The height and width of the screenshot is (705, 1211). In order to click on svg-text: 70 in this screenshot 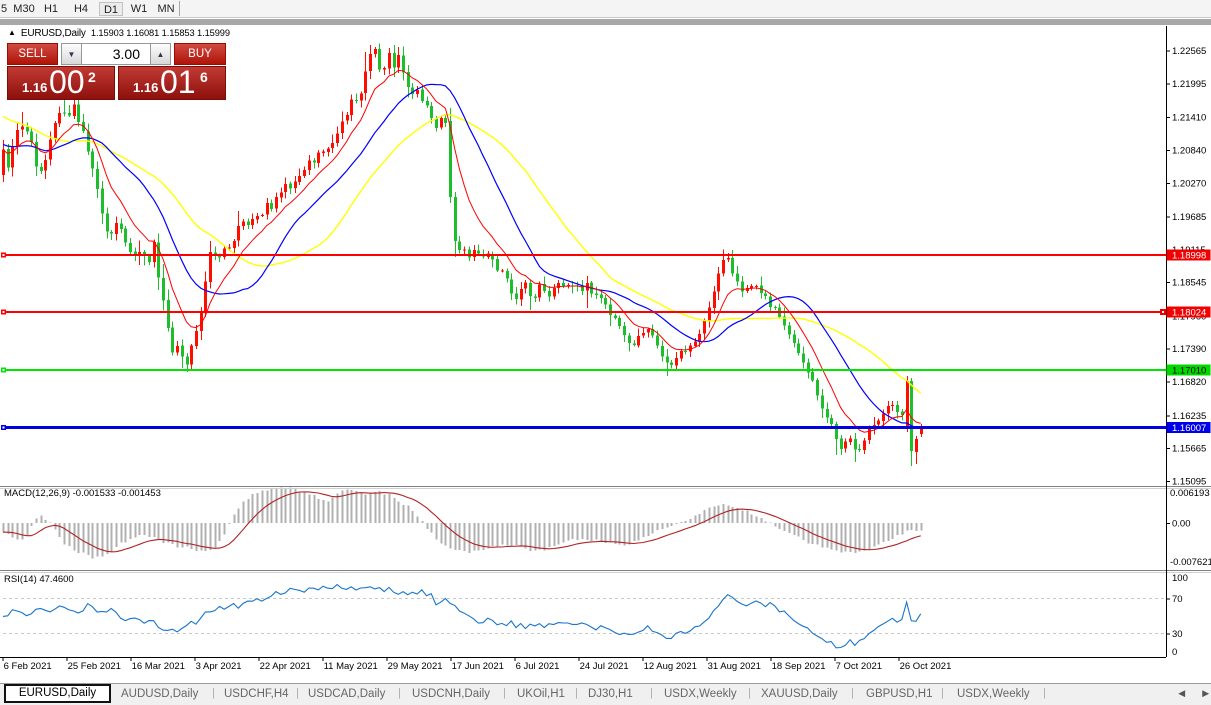, I will do `click(1177, 599)`.